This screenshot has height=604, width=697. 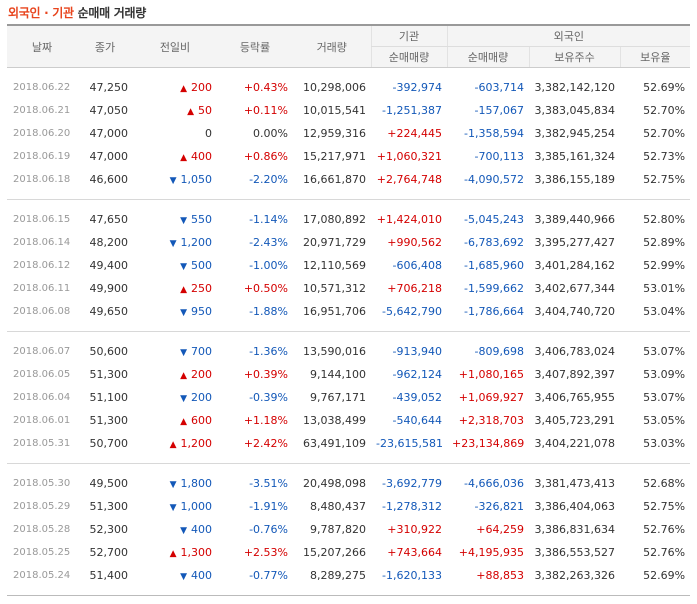 What do you see at coordinates (574, 529) in the screenshot?
I see `holdings-cell: 3,386,831,634` at bounding box center [574, 529].